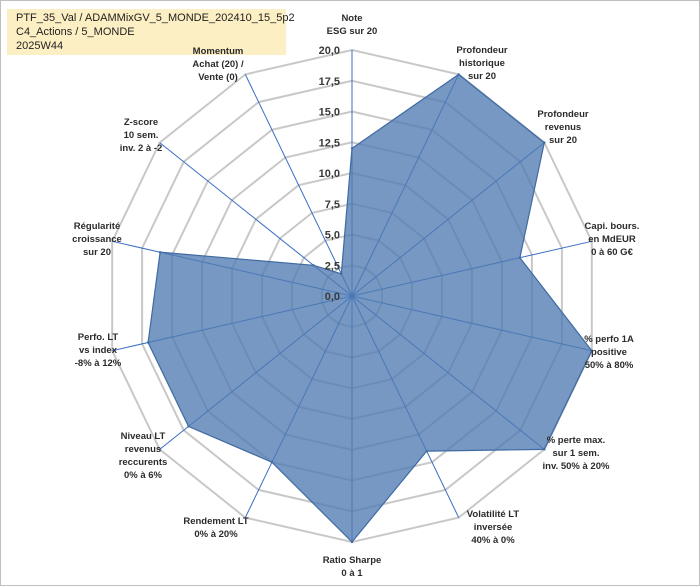 The height and width of the screenshot is (586, 700). I want to click on tick-label: 12,5, so click(329, 143).